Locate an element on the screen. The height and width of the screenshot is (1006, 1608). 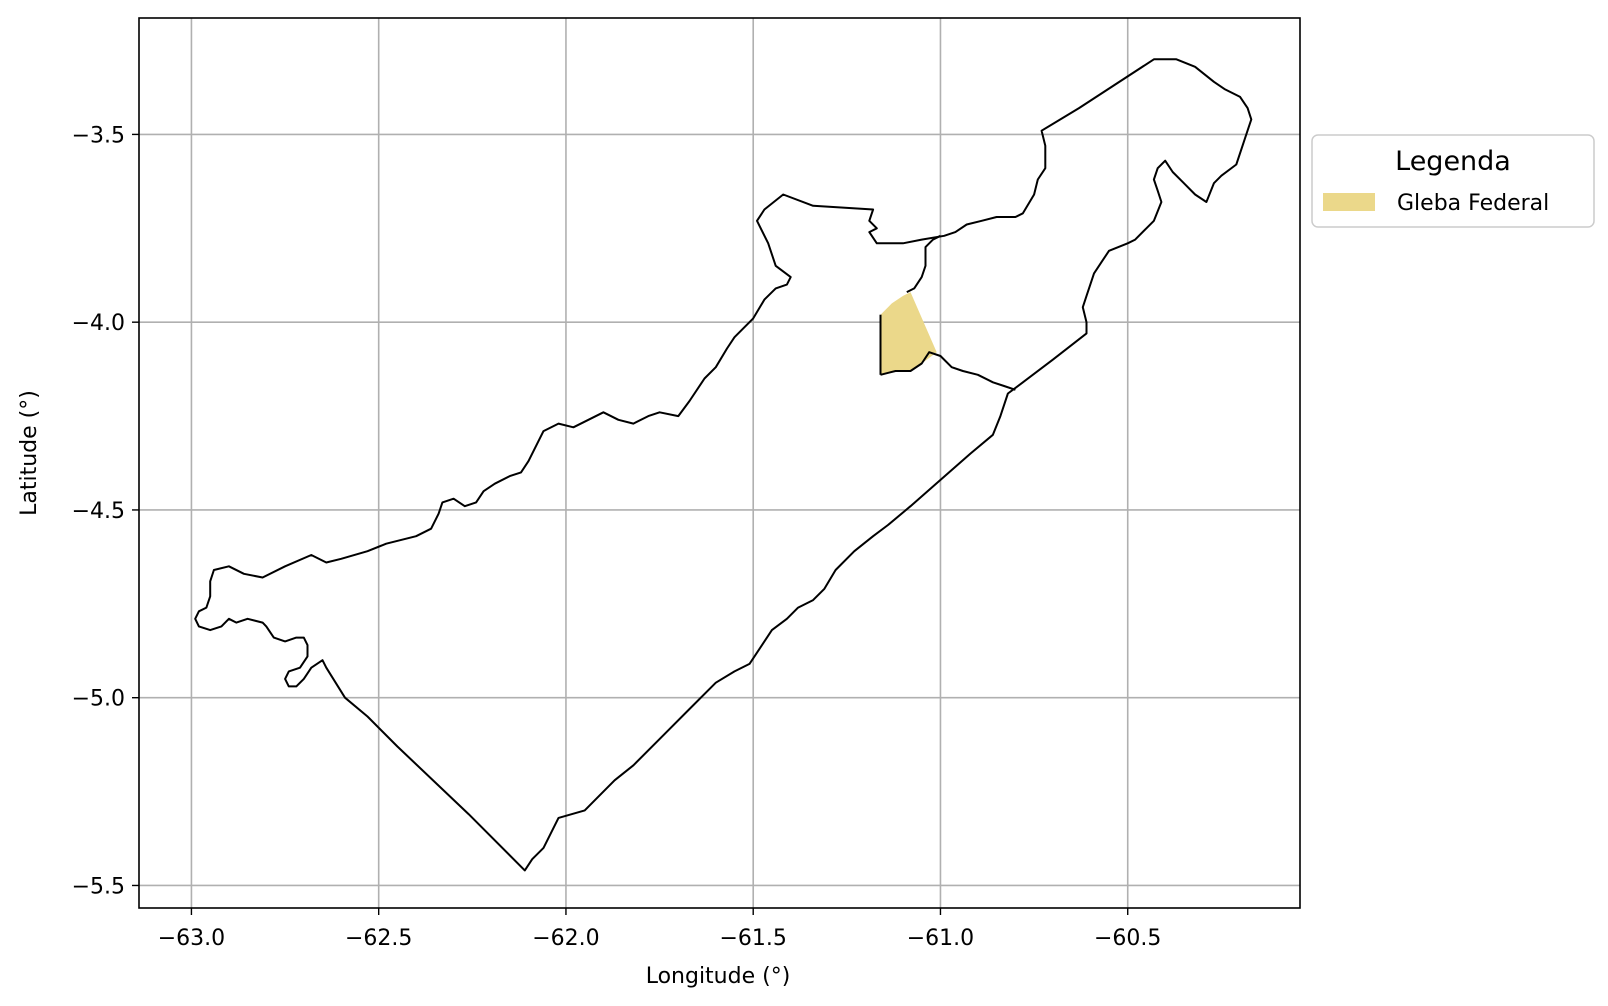
x-tick-label: −62.0 is located at coordinates (565, 938).